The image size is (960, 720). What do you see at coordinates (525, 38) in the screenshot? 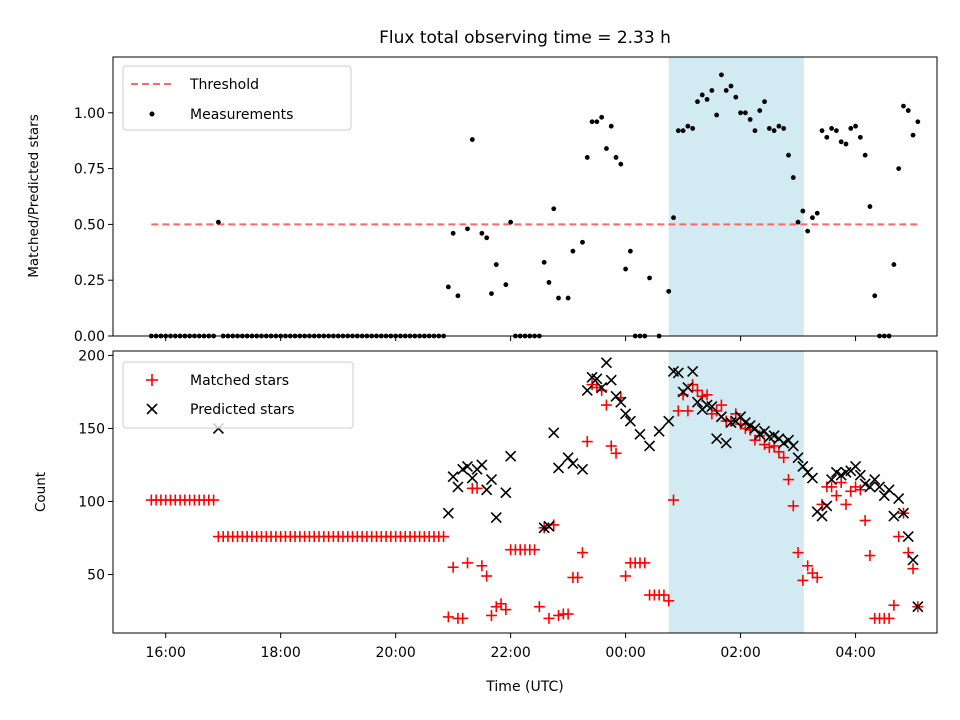
I see `chart-title: Flux total observing time = 2.33 h` at bounding box center [525, 38].